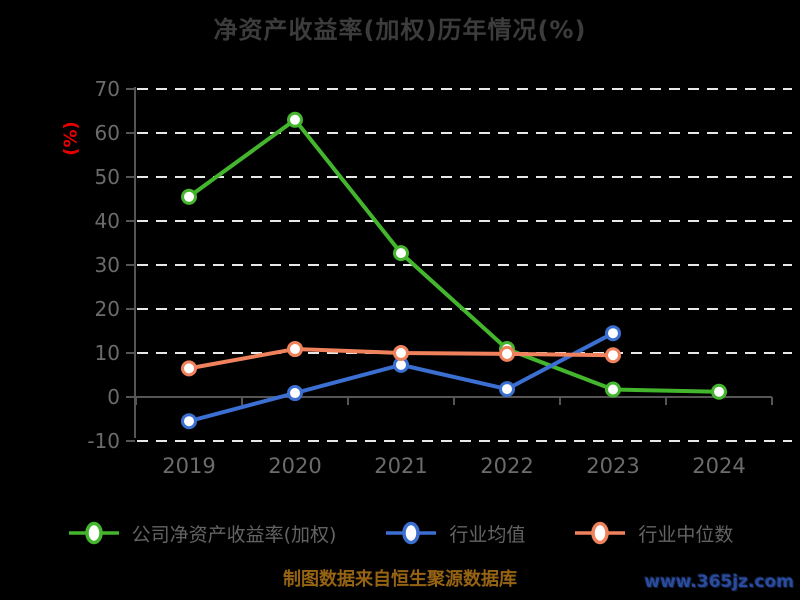 The height and width of the screenshot is (600, 800). I want to click on chart-legend: 公司净资产收益率(加权) 行业均值 行业中位数, so click(400, 533).